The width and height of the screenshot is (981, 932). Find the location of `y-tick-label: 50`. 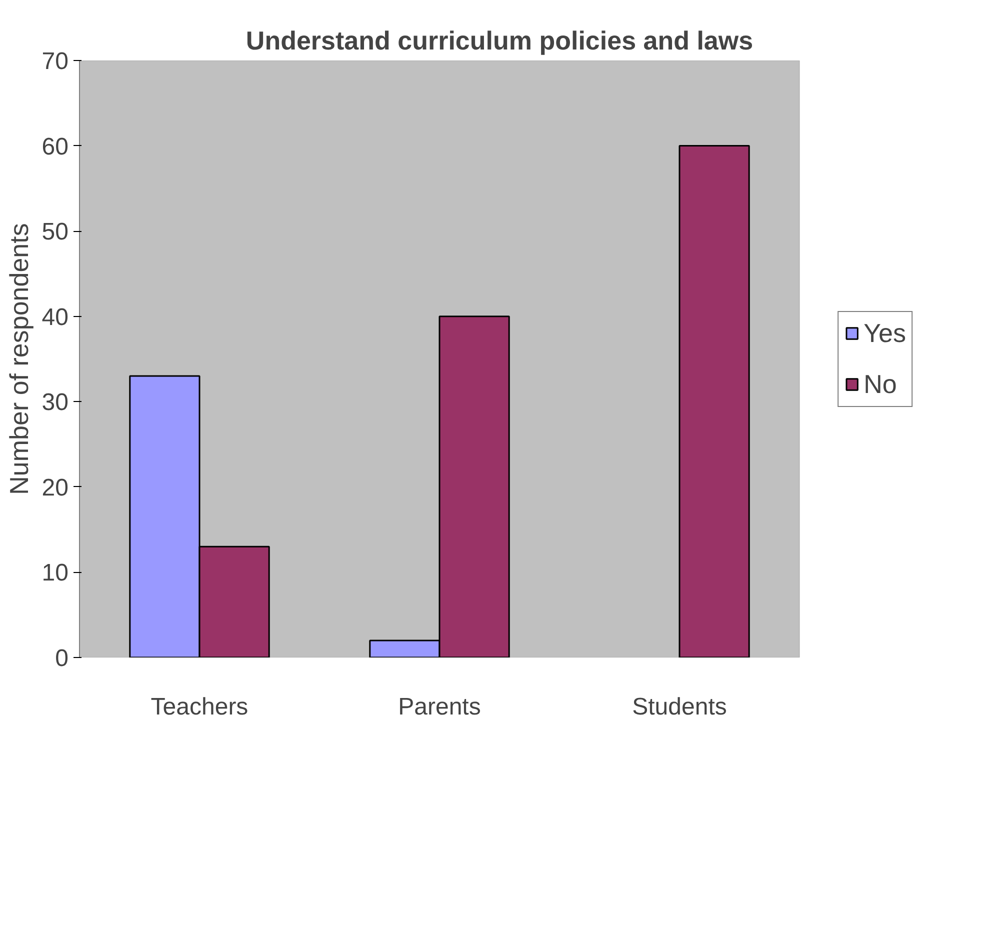

y-tick-label: 50 is located at coordinates (55, 232).